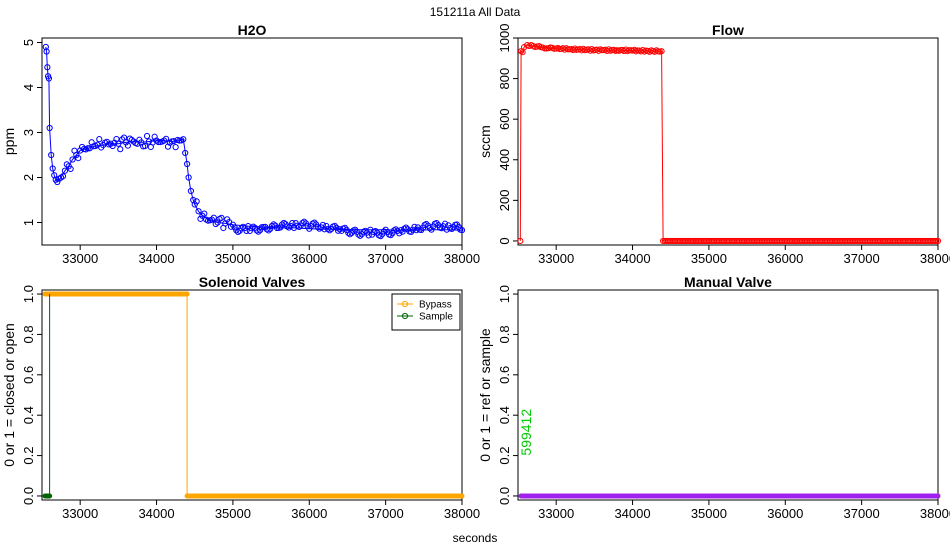 This screenshot has width=950, height=555. I want to click on y-tick-label: 4, so click(28, 87).